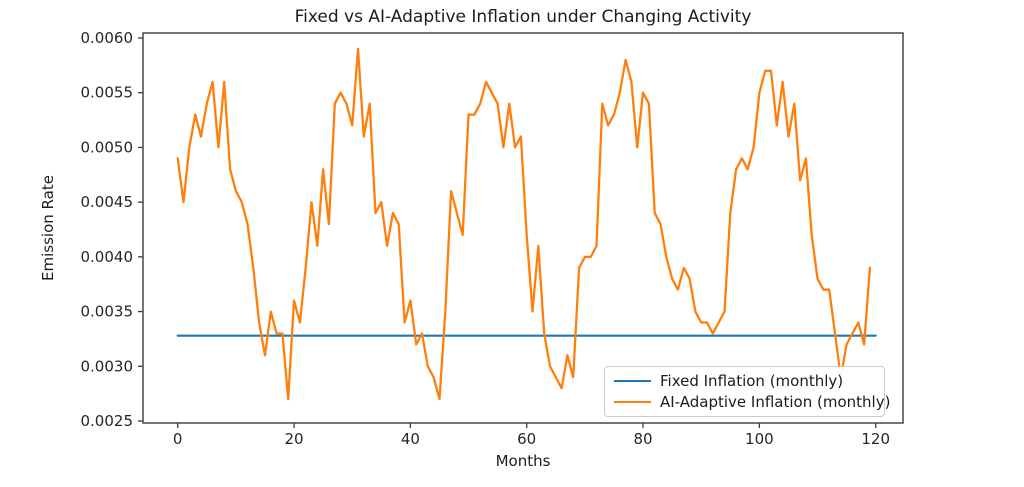  Describe the element at coordinates (107, 147) in the screenshot. I see `y-tick-label: 0.0050` at that location.